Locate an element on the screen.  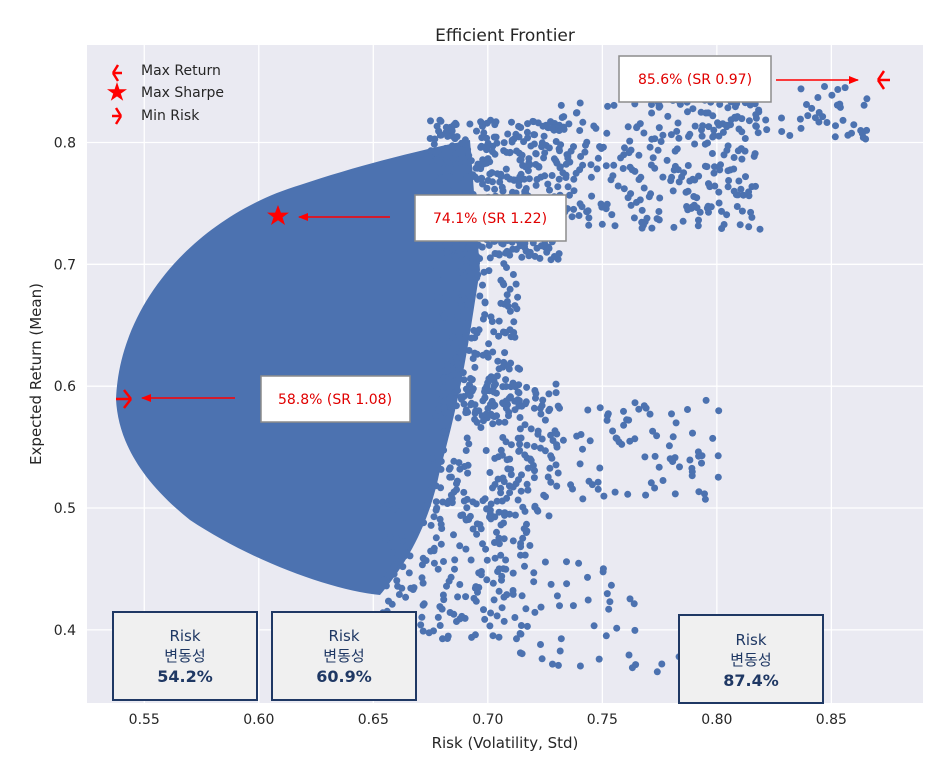
risk-box-1: Risk 변동성 54.2% is located at coordinates (185, 656).